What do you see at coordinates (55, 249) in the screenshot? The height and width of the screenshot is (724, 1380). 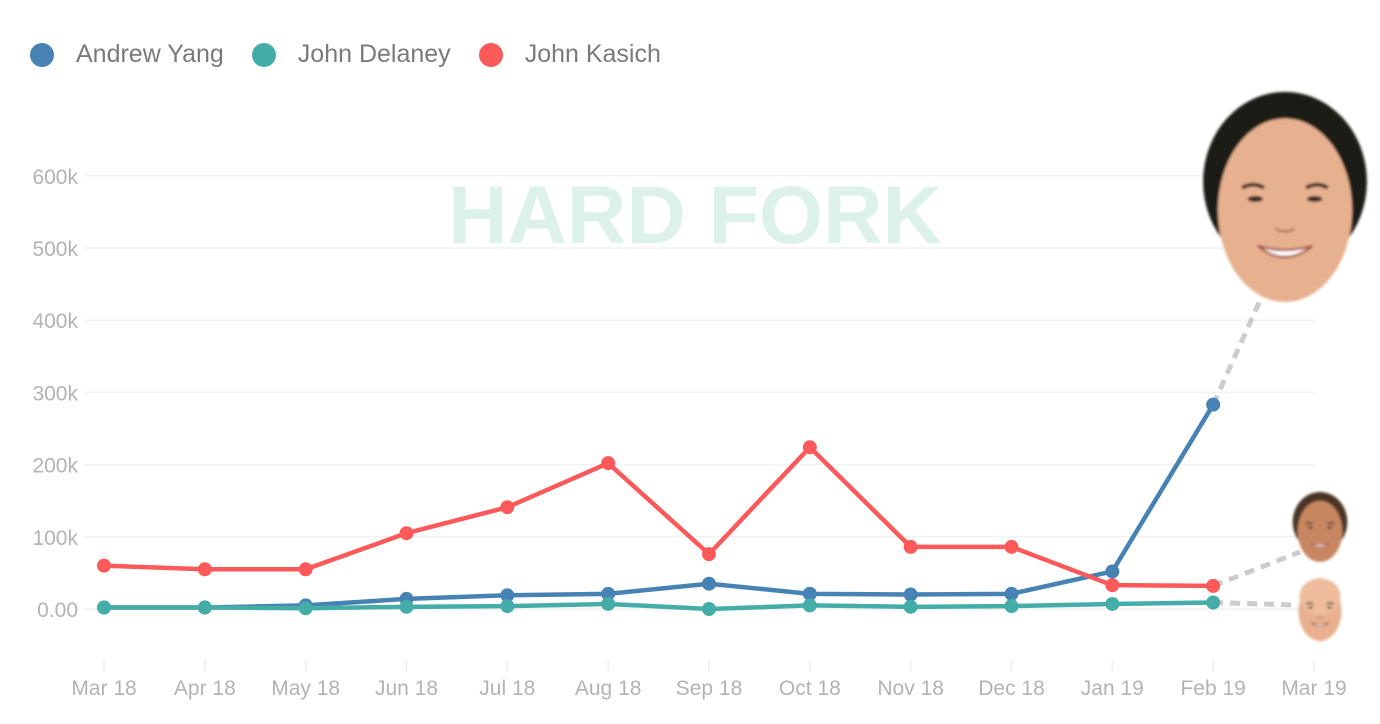 I see `y-tick-label: 500k` at bounding box center [55, 249].